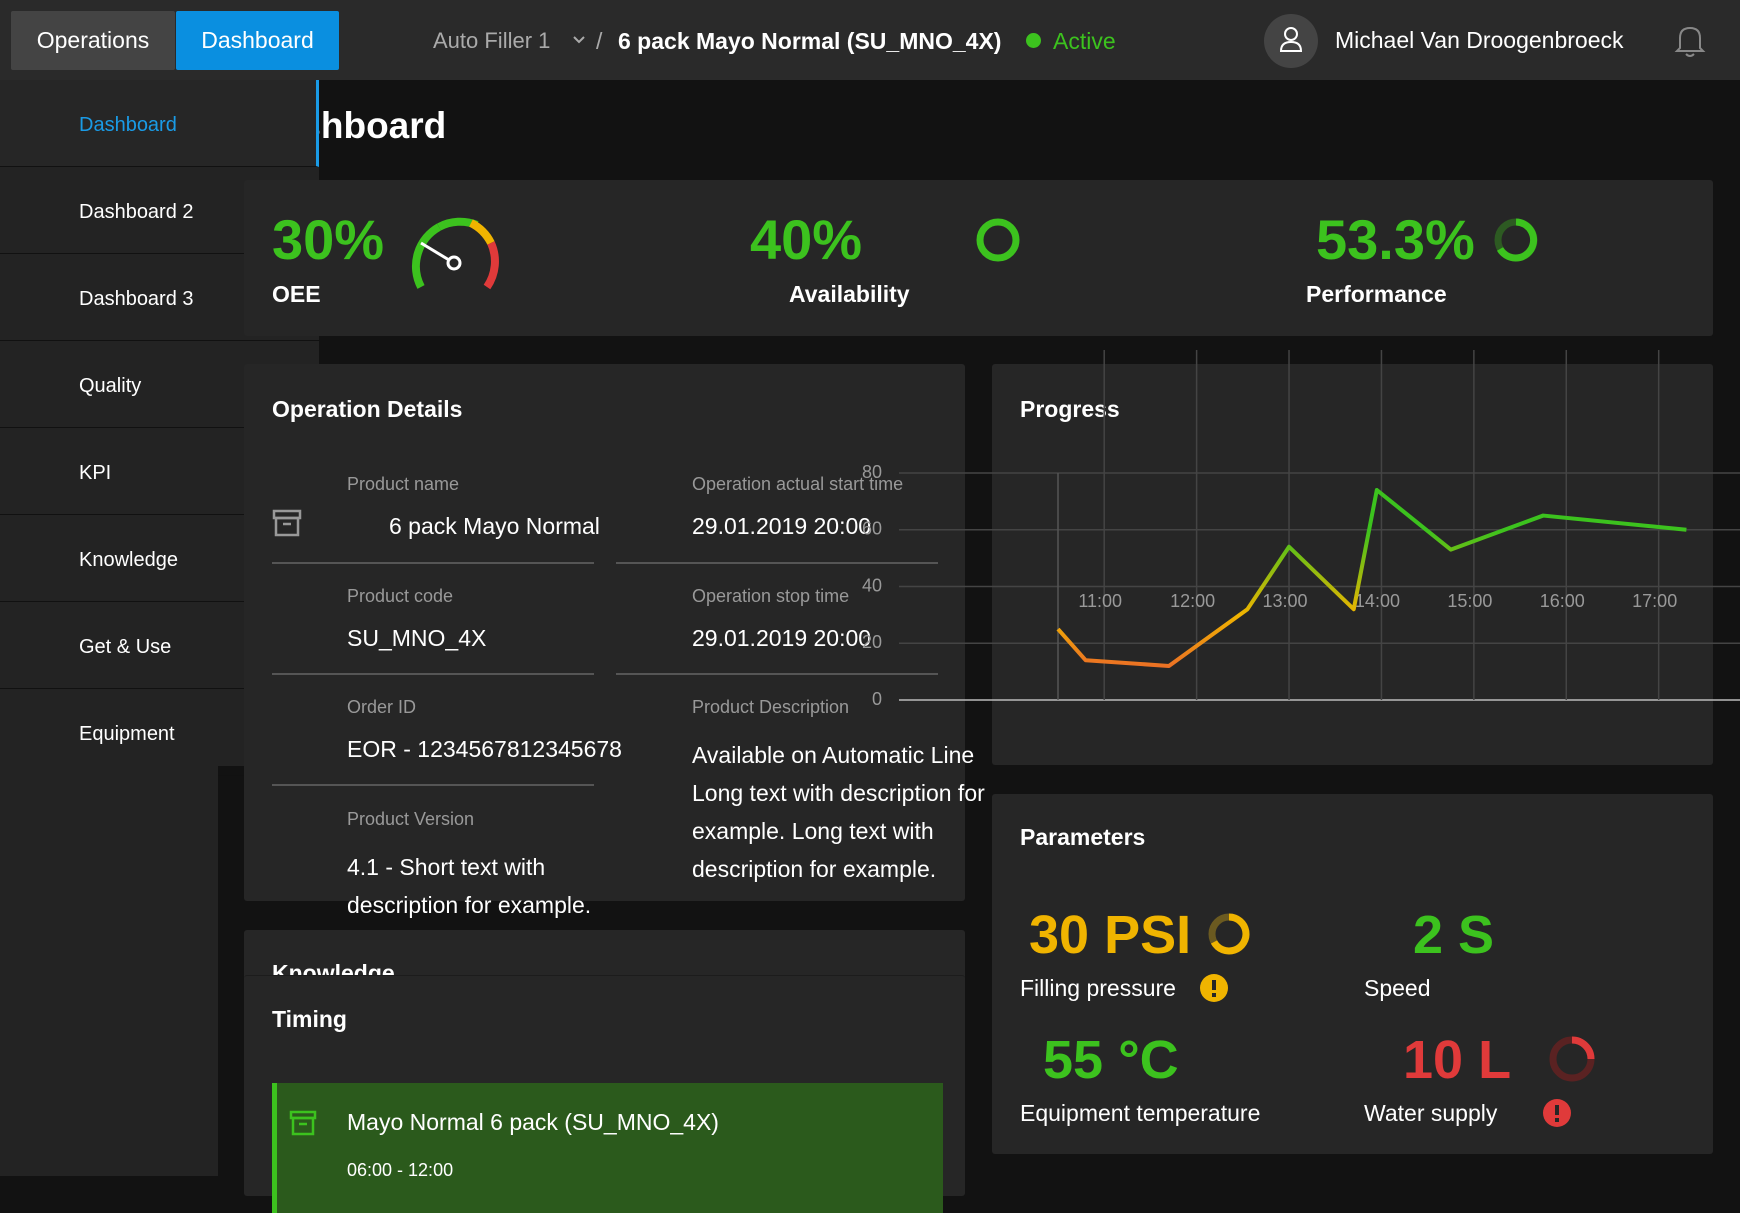  Describe the element at coordinates (159, 471) in the screenshot. I see `sidebar-item: KPI` at that location.